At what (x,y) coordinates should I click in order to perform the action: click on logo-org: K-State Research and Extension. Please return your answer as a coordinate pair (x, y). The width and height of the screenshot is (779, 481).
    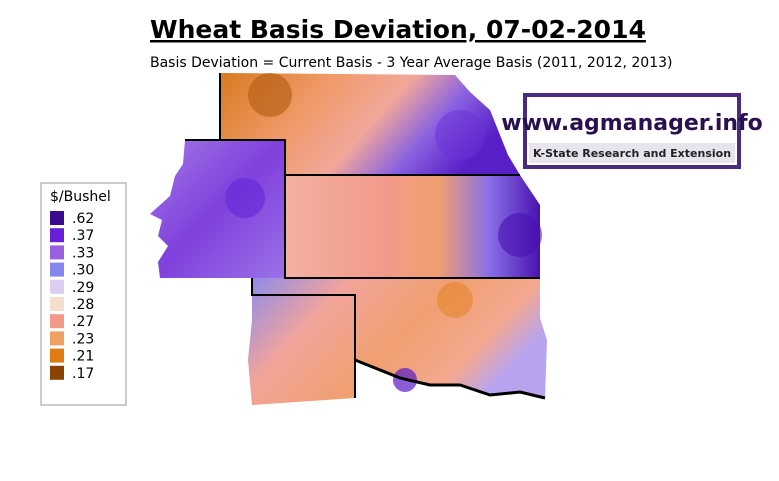
    Looking at the image, I should click on (632, 153).